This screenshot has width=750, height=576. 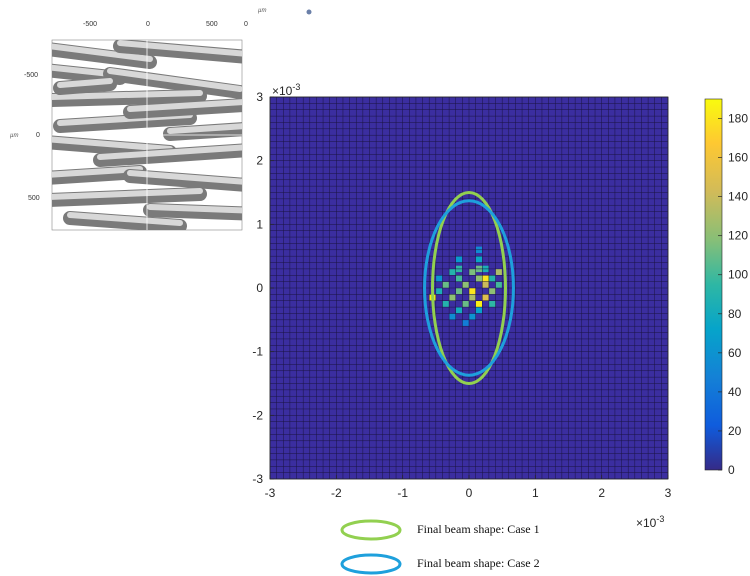 I want to click on y-axis: 3 2 1 0 -1 -2 -3, so click(x=263, y=288).